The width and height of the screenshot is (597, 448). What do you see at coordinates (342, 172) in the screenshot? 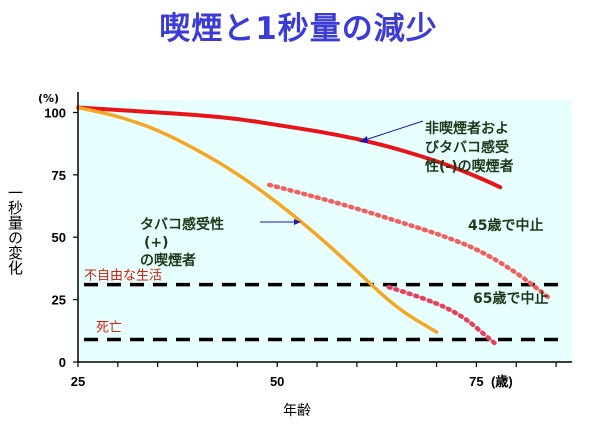
I see `annotation-arrows` at bounding box center [342, 172].